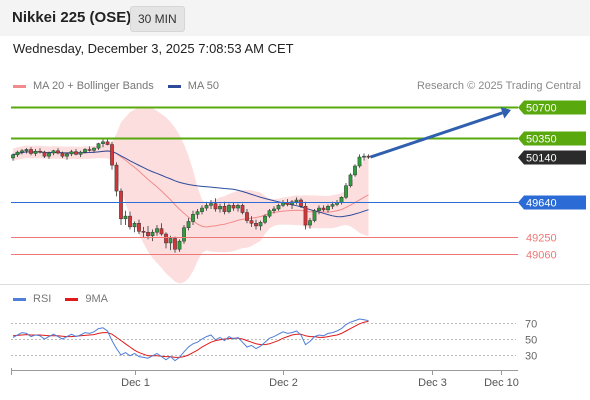 This screenshot has height=400, width=590. I want to click on rsi-tick-30: 30, so click(531, 357).